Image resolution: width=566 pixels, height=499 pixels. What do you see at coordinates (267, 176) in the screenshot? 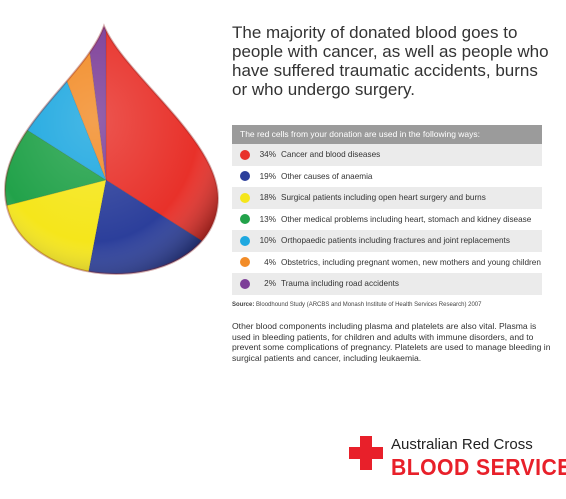
I see `usage-percent: 19%` at bounding box center [267, 176].